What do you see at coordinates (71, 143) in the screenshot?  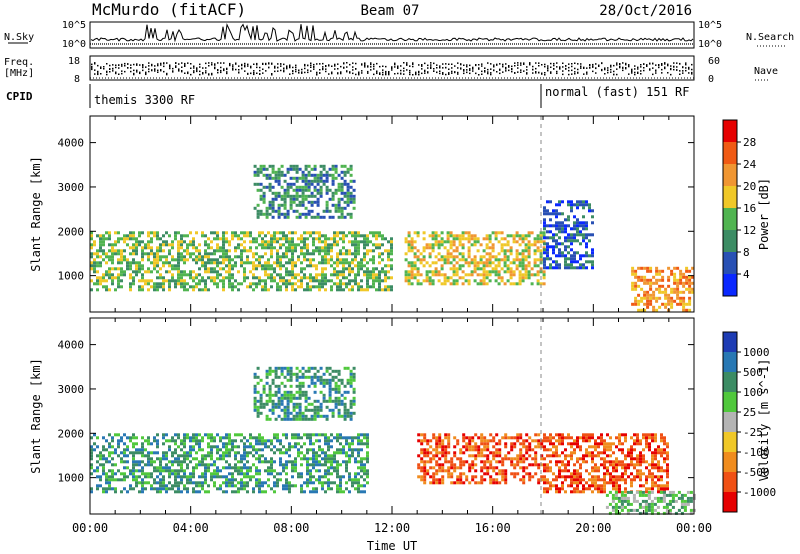 I see `power-ytick-label: 4000` at bounding box center [71, 143].